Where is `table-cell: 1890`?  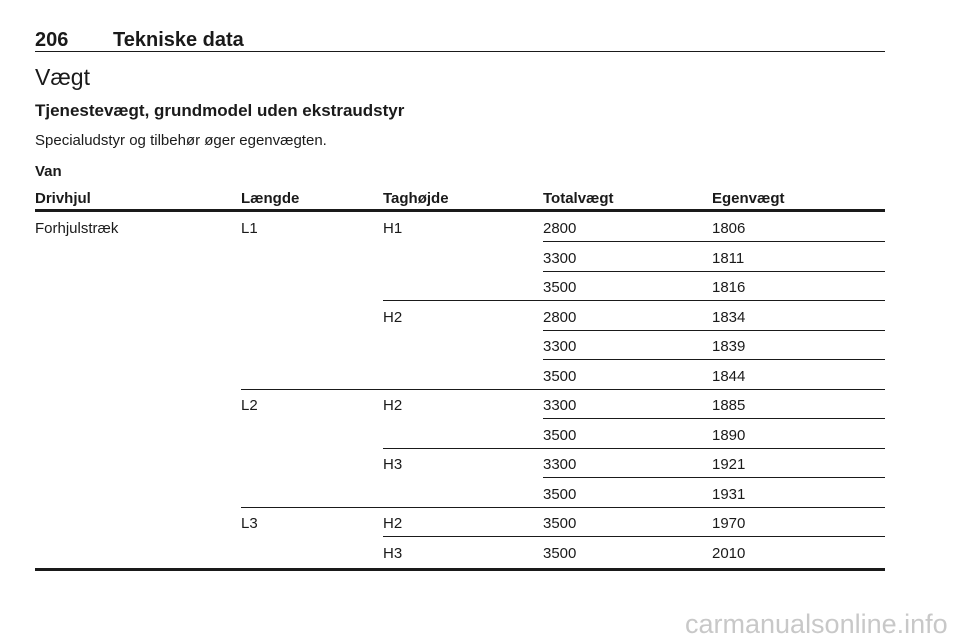 table-cell: 1890 is located at coordinates (729, 435).